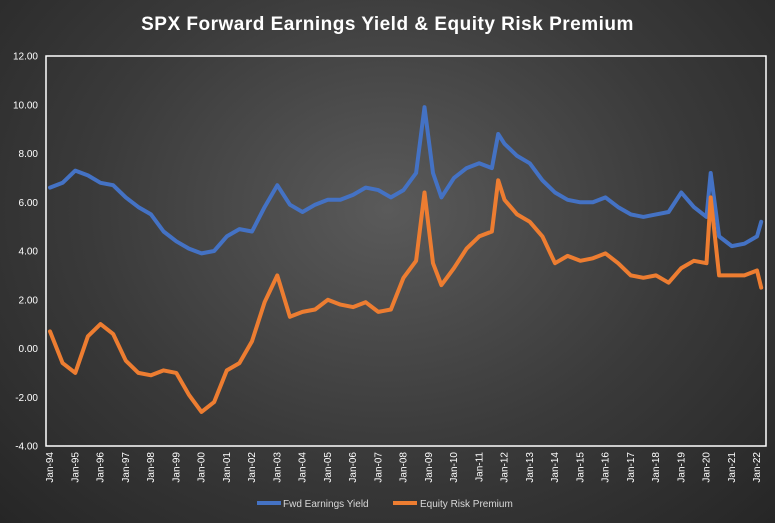 The image size is (775, 523). I want to click on y-tick-label: 4.00, so click(29, 252).